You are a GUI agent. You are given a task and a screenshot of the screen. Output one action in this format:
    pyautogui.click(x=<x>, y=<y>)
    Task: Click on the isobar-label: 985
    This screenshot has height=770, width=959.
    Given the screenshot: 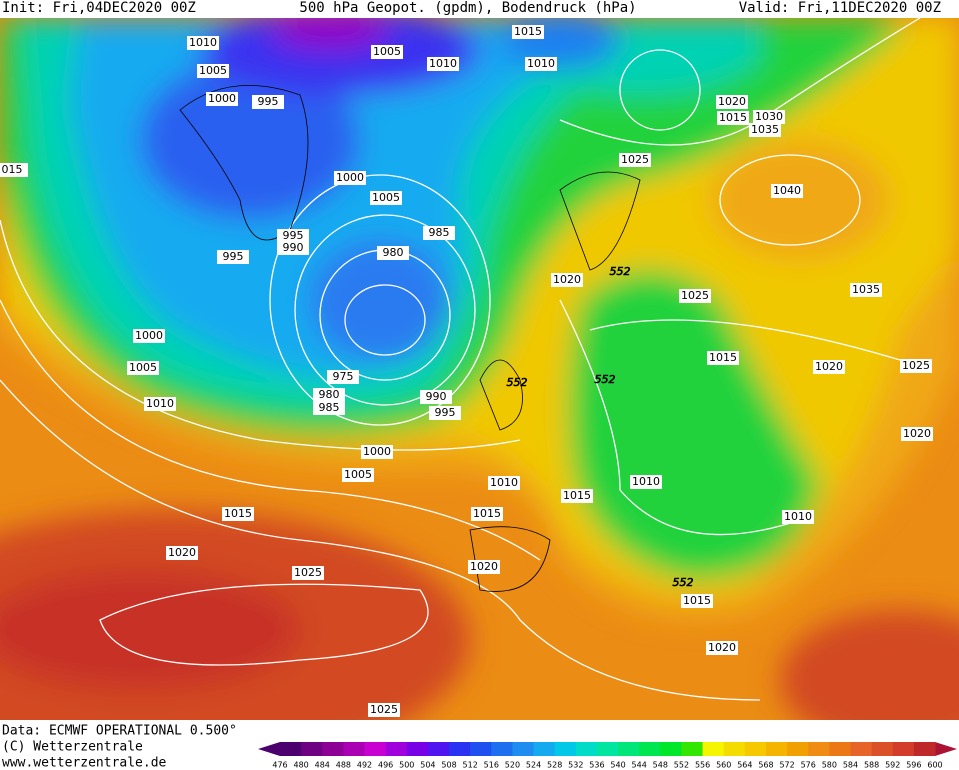 What is the action you would take?
    pyautogui.click(x=329, y=407)
    